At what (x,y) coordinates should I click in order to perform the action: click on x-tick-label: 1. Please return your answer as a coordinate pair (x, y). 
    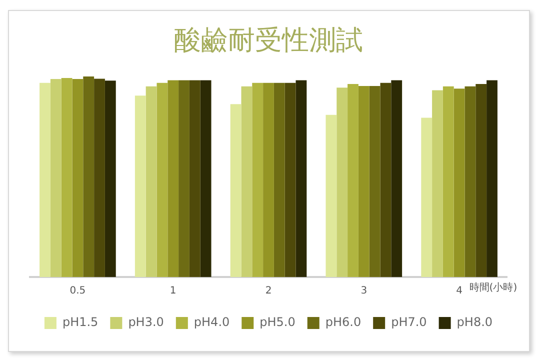
    Looking at the image, I should click on (173, 291).